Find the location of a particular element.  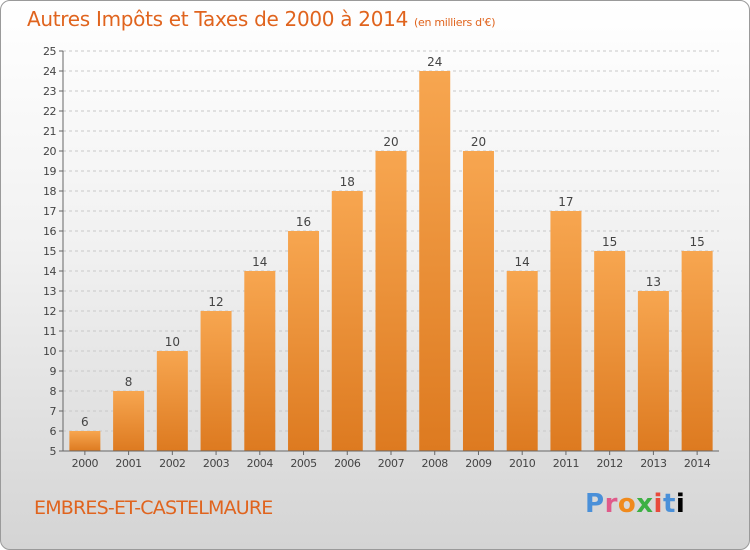

x-tick-label: 2003 is located at coordinates (216, 463).